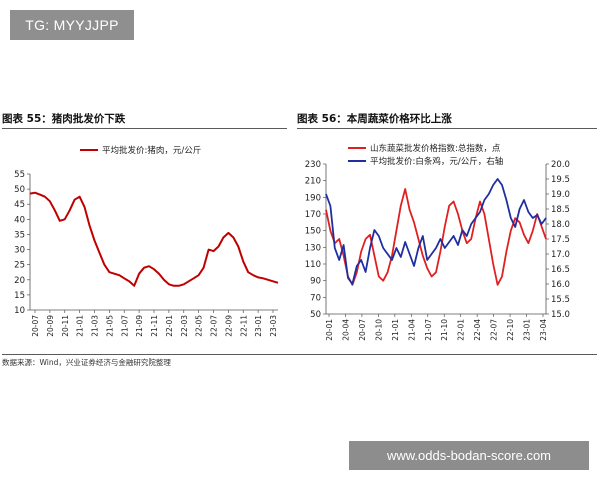 This screenshot has height=480, width=600. Describe the element at coordinates (313, 248) in the screenshot. I see `left-y-tick-label: 130` at that location.